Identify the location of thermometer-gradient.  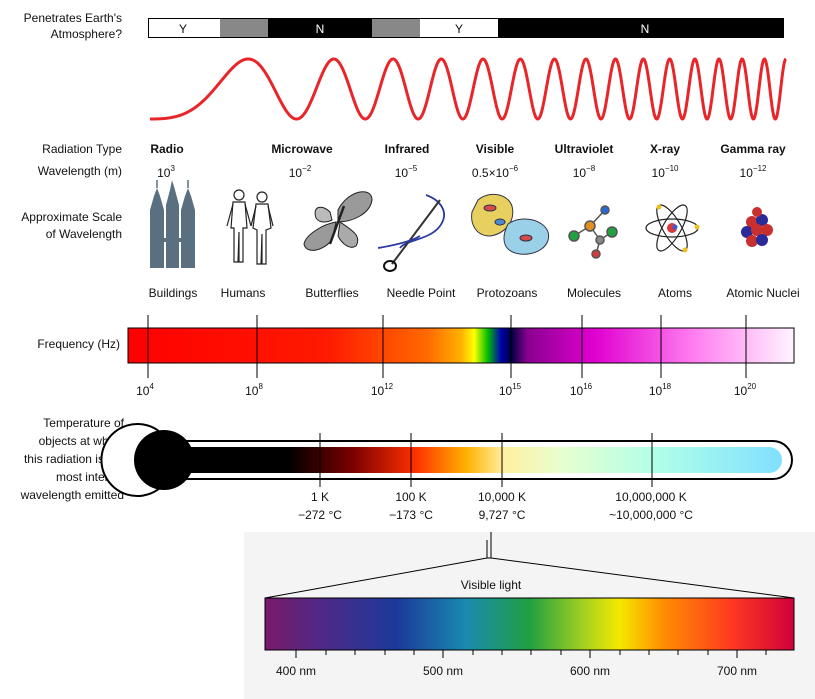
(466, 460).